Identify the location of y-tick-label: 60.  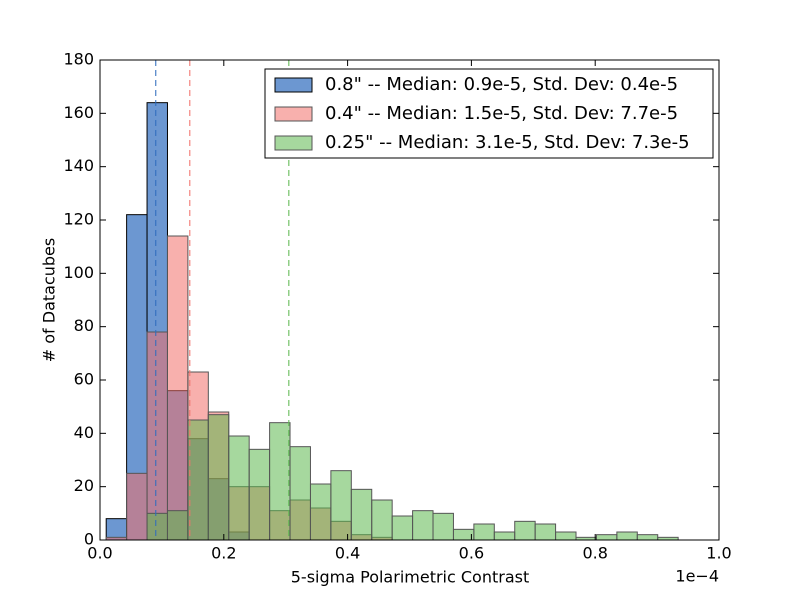
(84, 379).